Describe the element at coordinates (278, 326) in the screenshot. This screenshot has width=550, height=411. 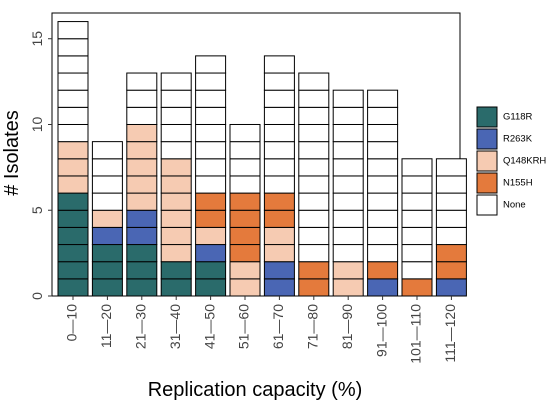
I see `x-tick-label: 61—70` at that location.